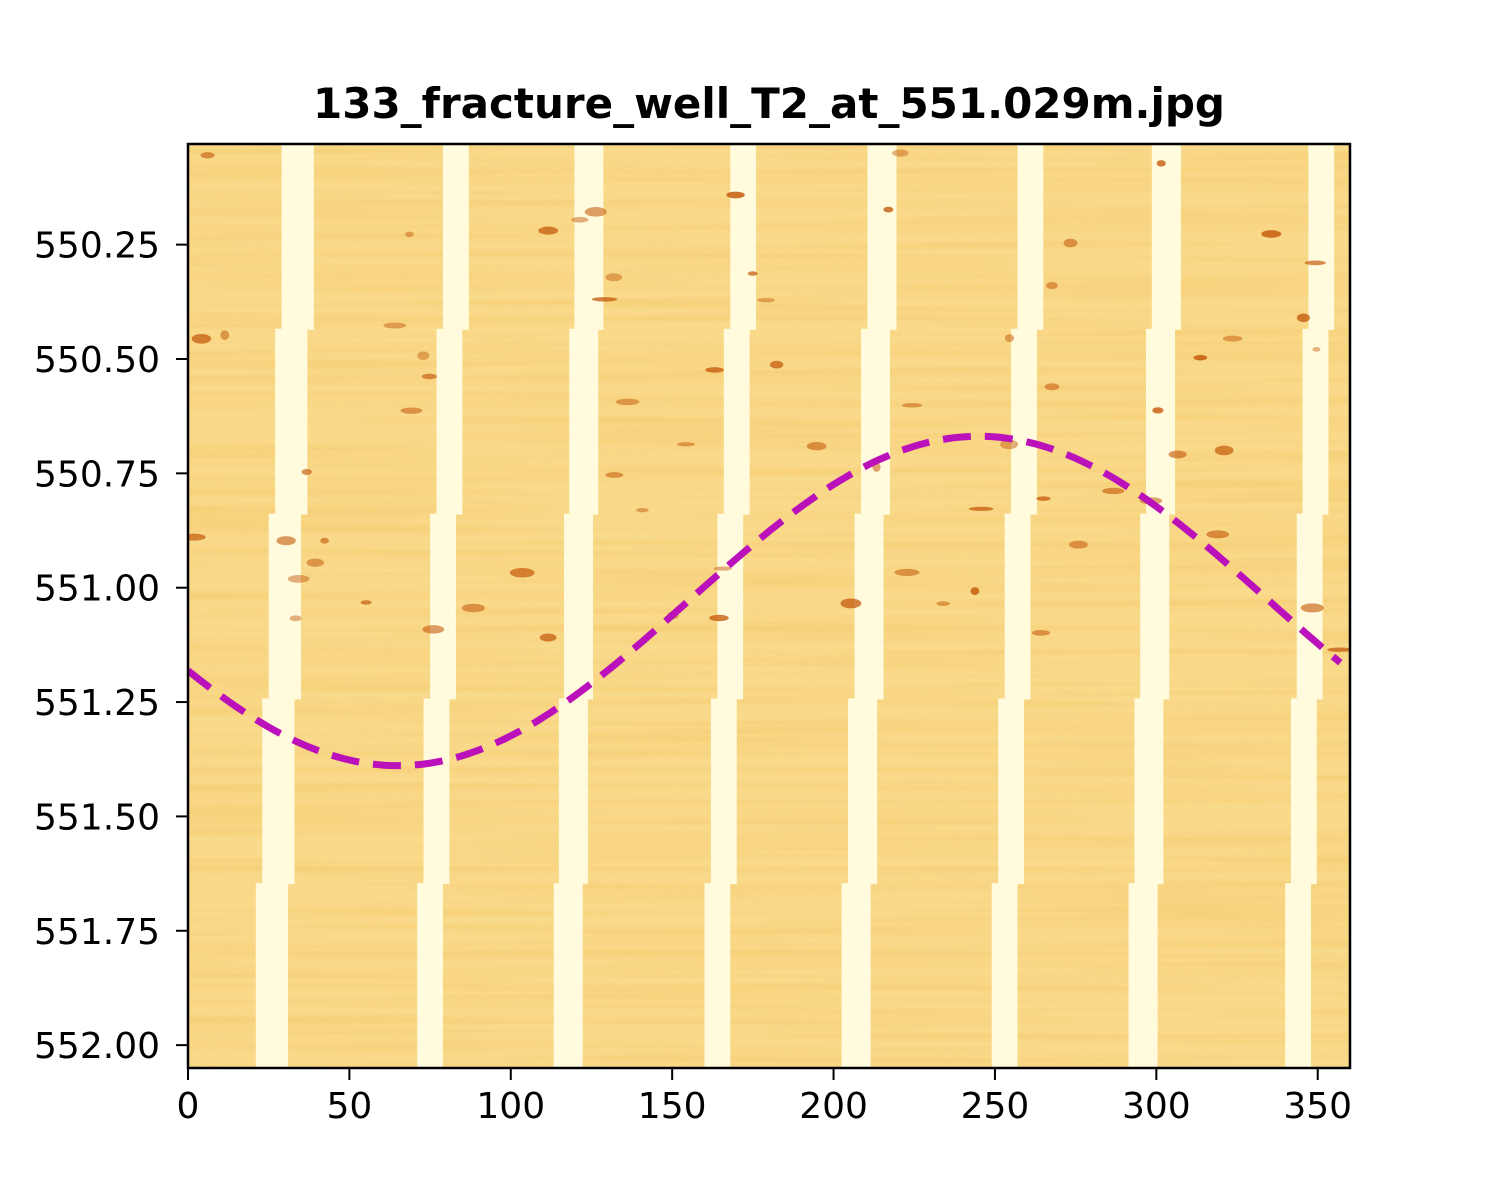  I want to click on x-tick-label: 50, so click(349, 1106).